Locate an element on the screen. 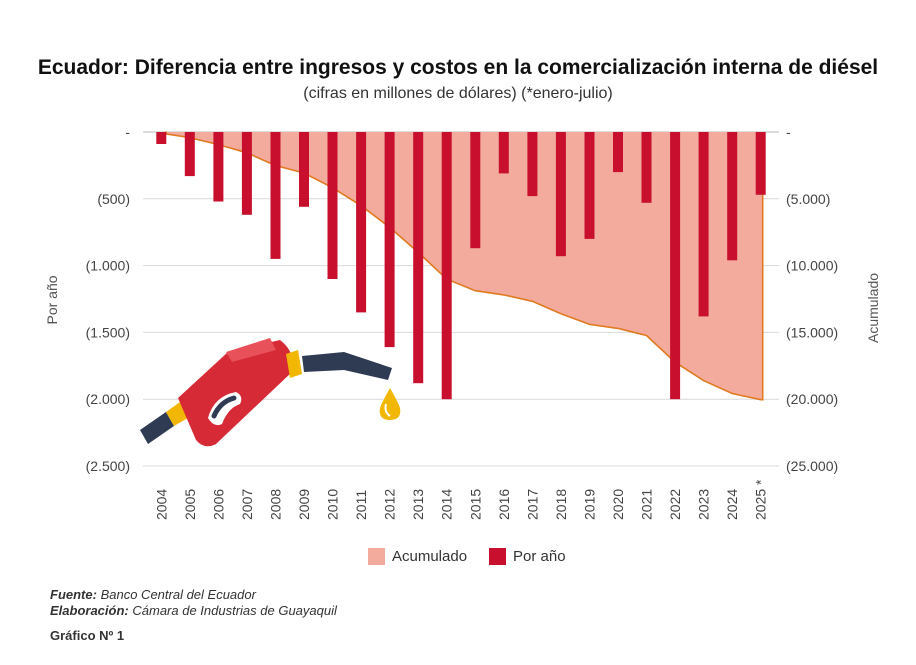 The image size is (916, 665). x-tick-label: 2022 is located at coordinates (675, 504).